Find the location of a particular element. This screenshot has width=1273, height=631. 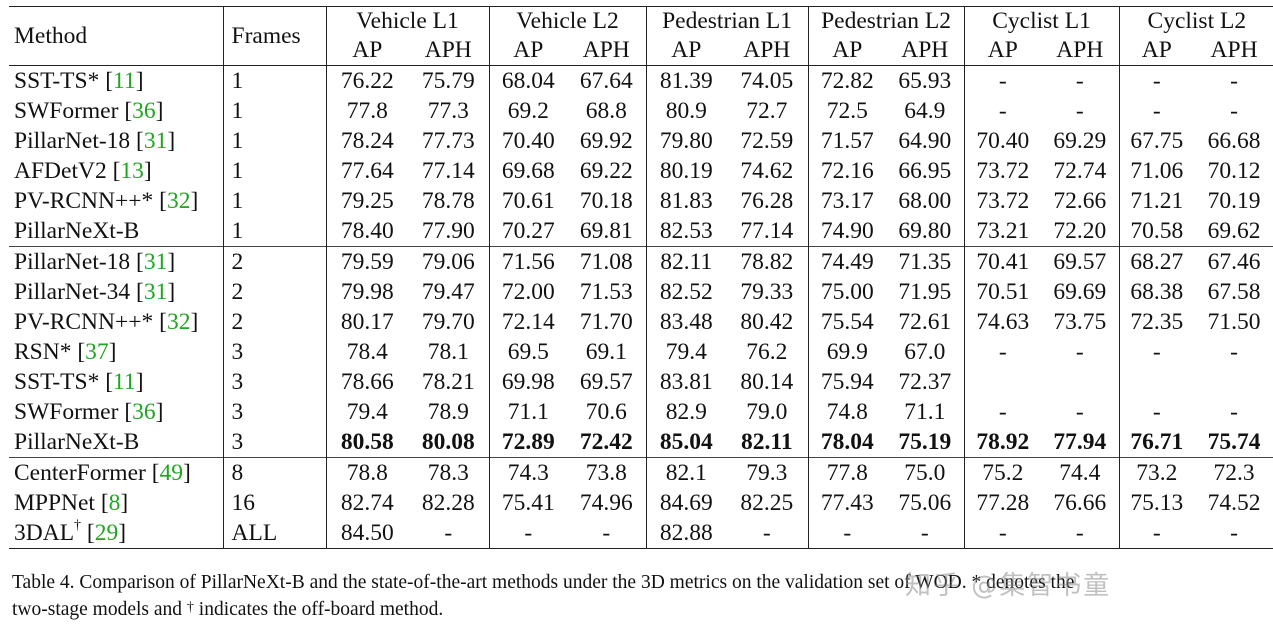

value-cell: 69.29 is located at coordinates (1080, 141).